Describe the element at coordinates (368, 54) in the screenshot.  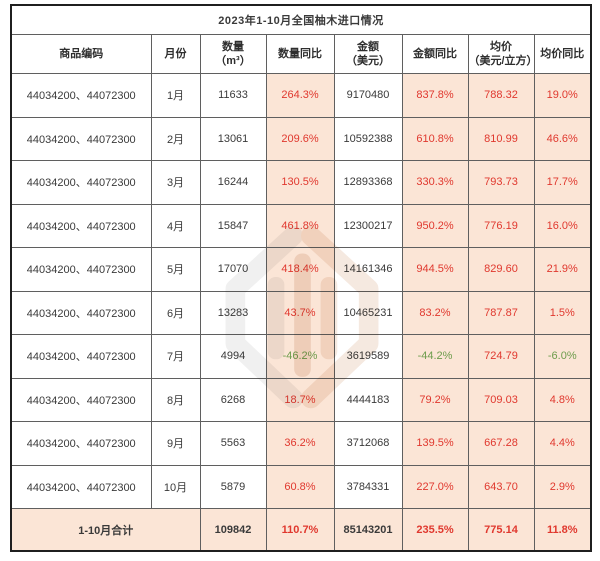
I see `column-header-4: 金额 （美元）` at that location.